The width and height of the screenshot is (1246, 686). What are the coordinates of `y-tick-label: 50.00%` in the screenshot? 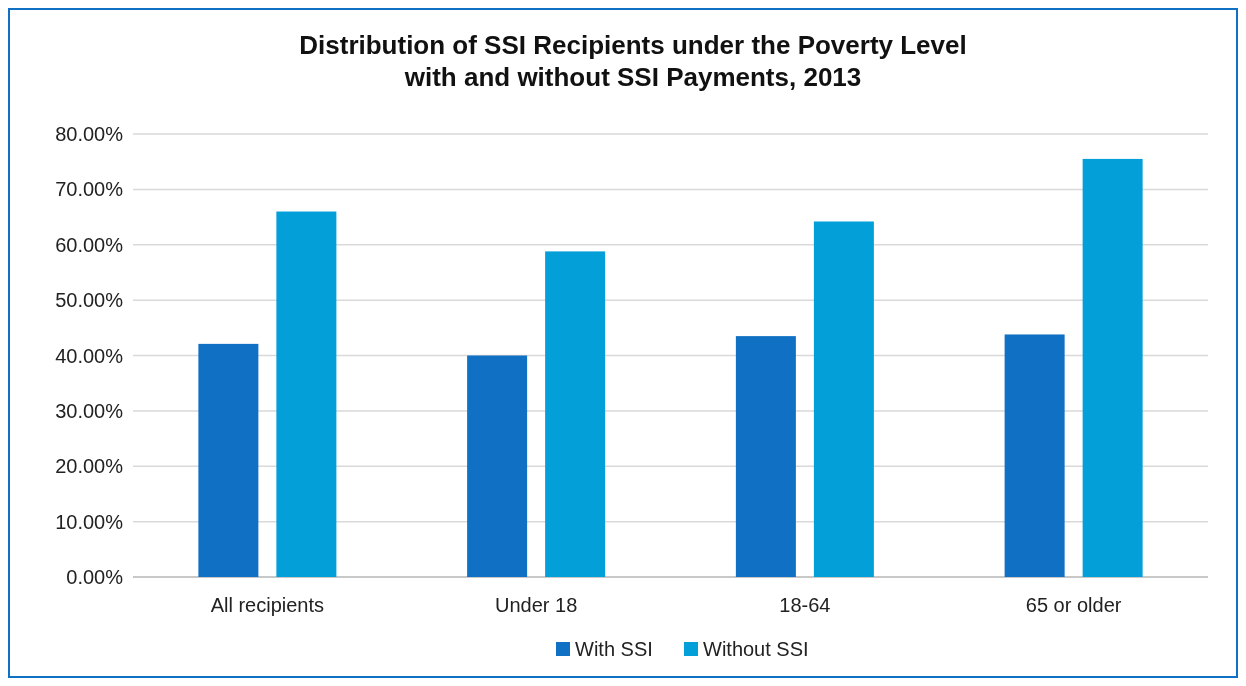 It's located at (89, 300).